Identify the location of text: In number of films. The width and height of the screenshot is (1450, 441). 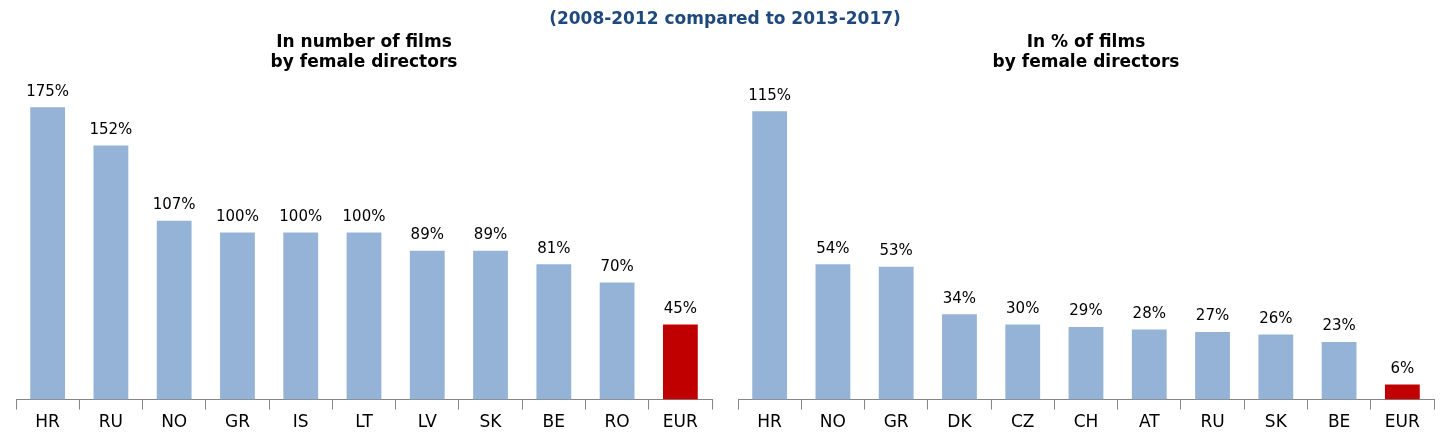
(364, 40).